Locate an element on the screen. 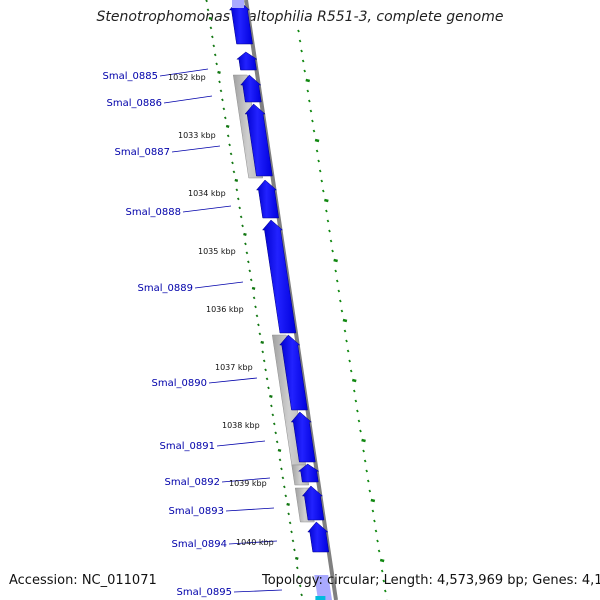  gene-label-smal_0891: Smal_0891 is located at coordinates (187, 446).